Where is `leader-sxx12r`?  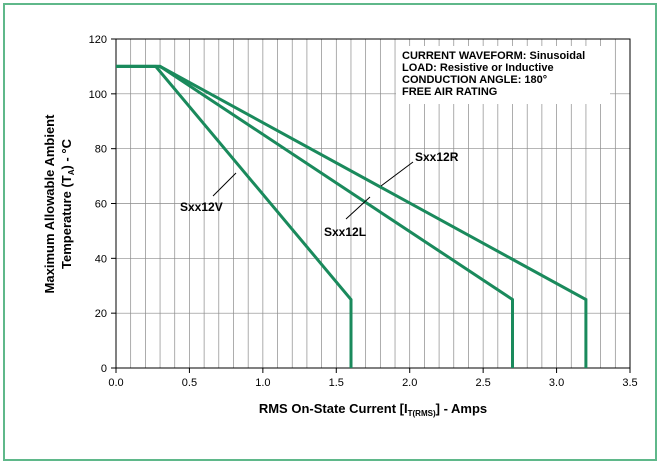 leader-sxx12r is located at coordinates (397, 174).